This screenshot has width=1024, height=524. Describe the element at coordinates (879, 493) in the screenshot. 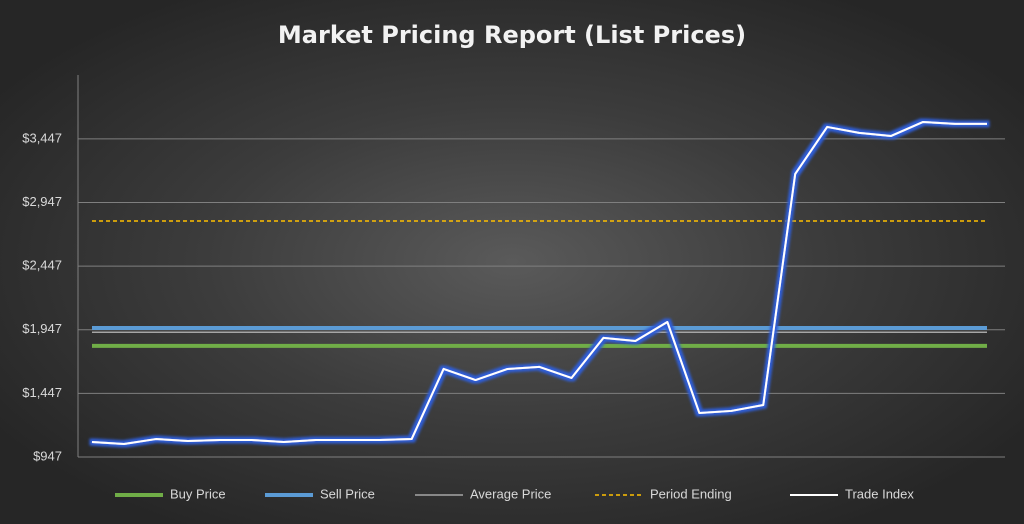

I see `legend-label: Trade Index` at that location.